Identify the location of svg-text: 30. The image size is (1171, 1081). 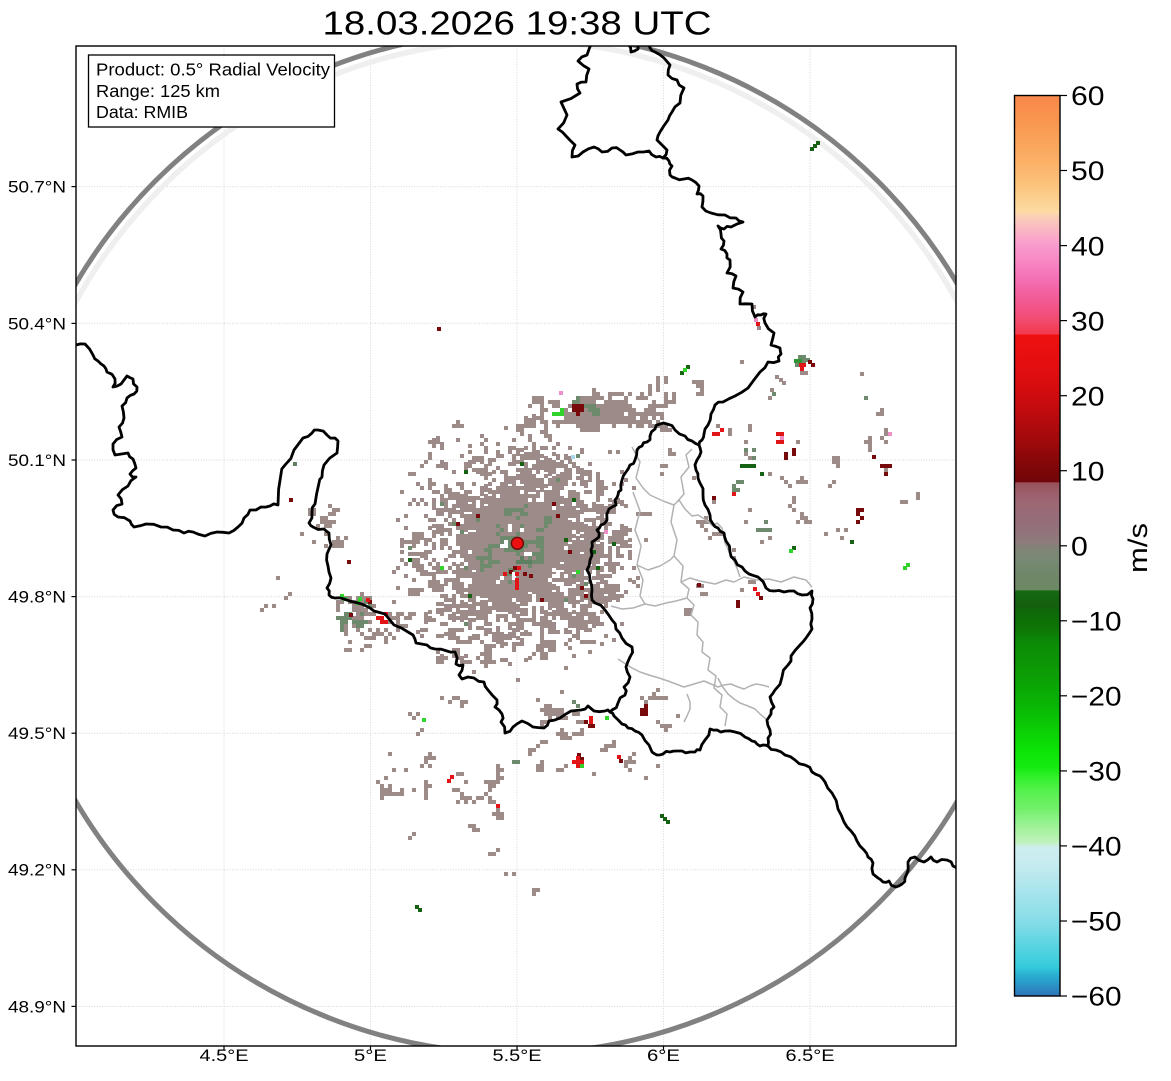
(1088, 321).